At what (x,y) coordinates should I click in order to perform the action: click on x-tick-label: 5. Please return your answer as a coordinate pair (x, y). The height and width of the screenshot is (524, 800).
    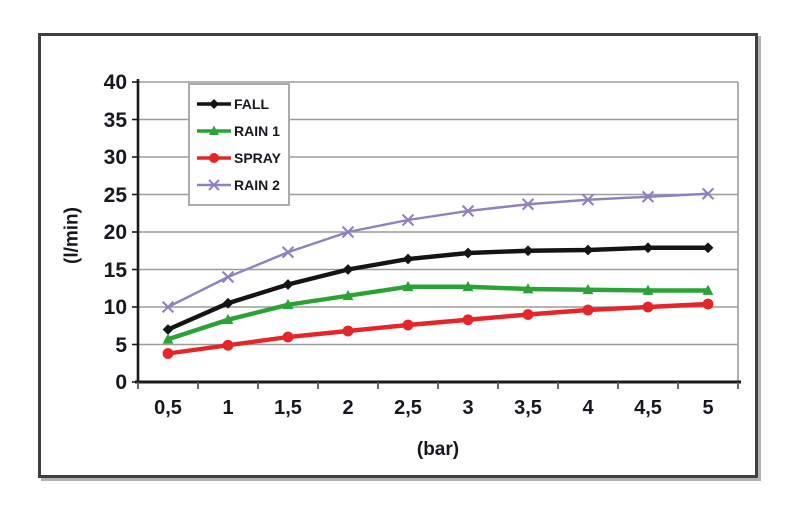
    Looking at the image, I should click on (708, 408).